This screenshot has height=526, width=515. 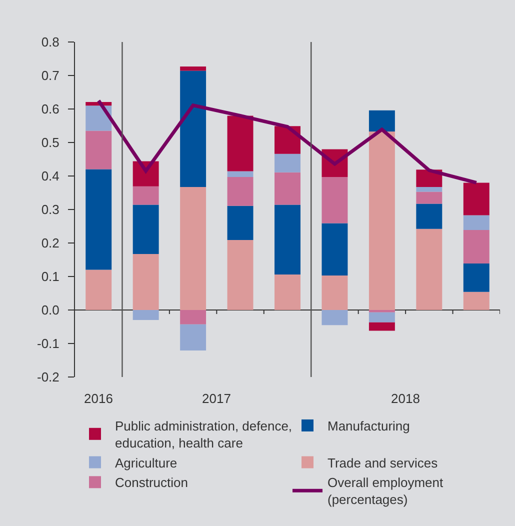 I want to click on y-tick-label: 0.7, so click(x=50, y=76).